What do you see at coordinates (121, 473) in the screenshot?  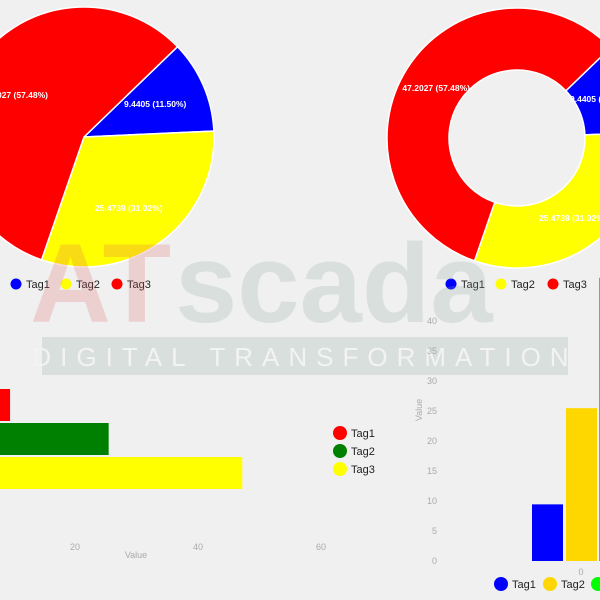 I see `bar-tag3` at bounding box center [121, 473].